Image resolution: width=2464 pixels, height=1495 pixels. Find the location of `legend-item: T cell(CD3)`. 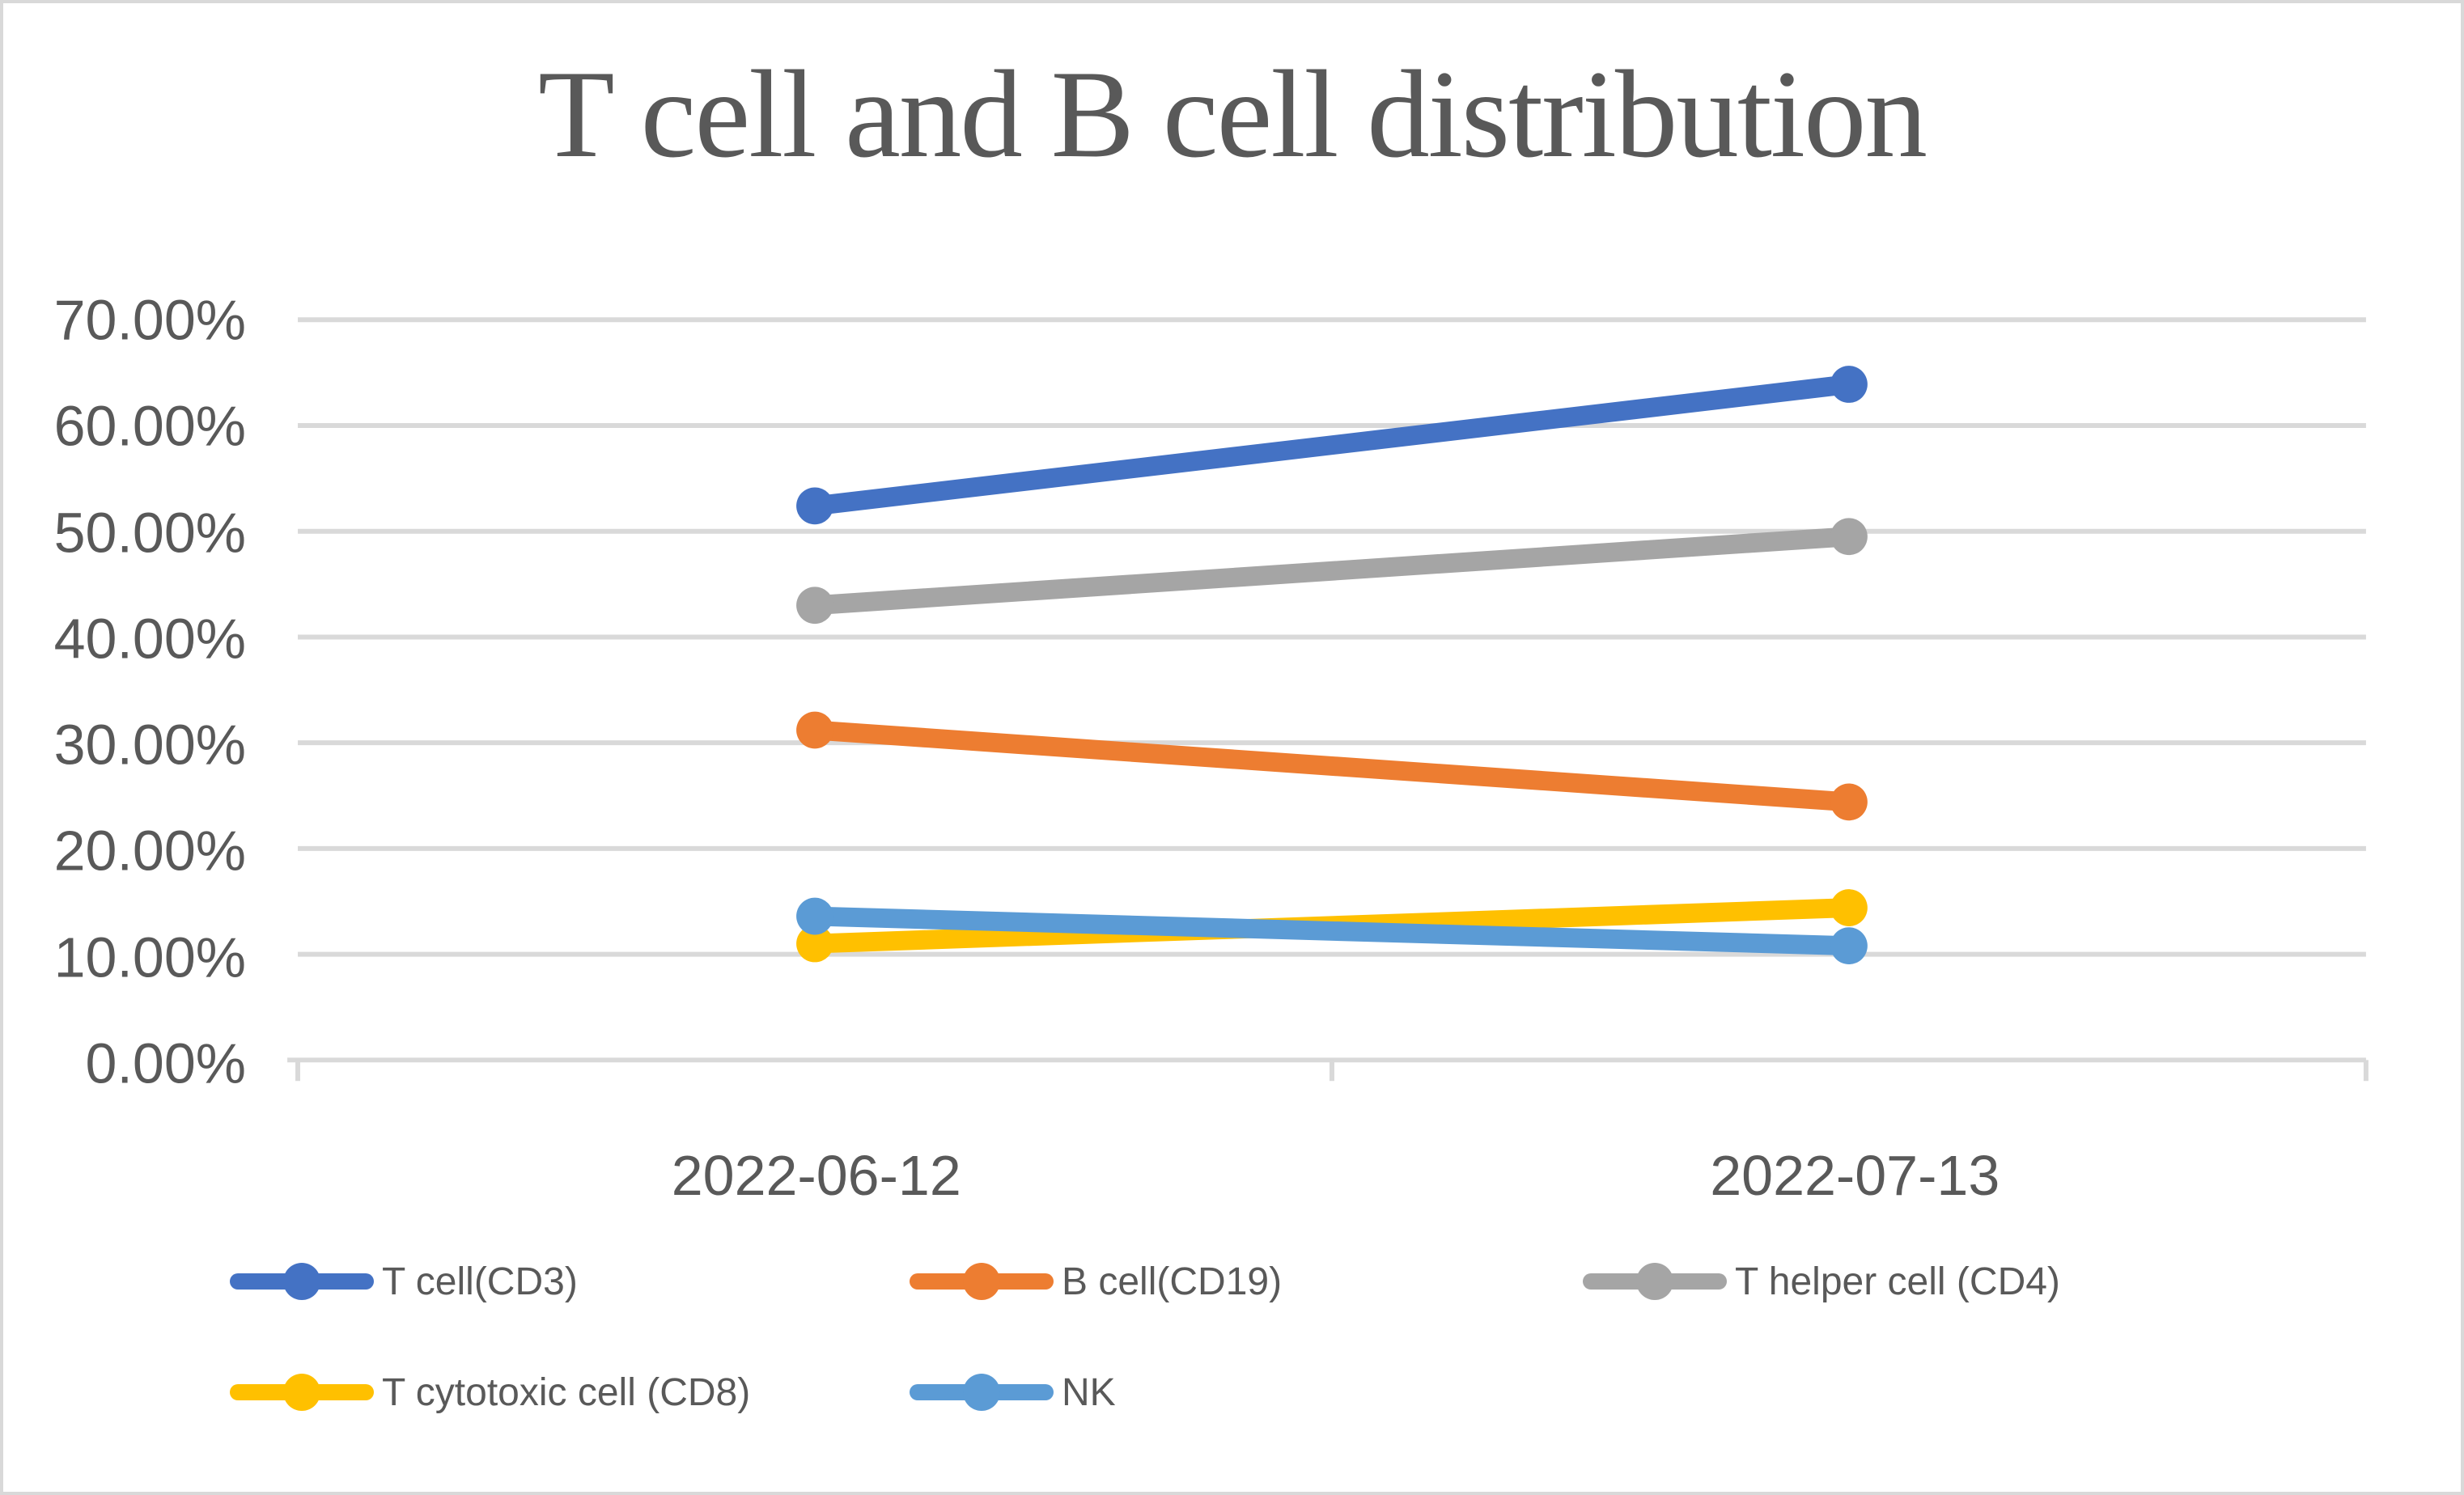

legend-item: T cell(CD3) is located at coordinates (404, 1281).